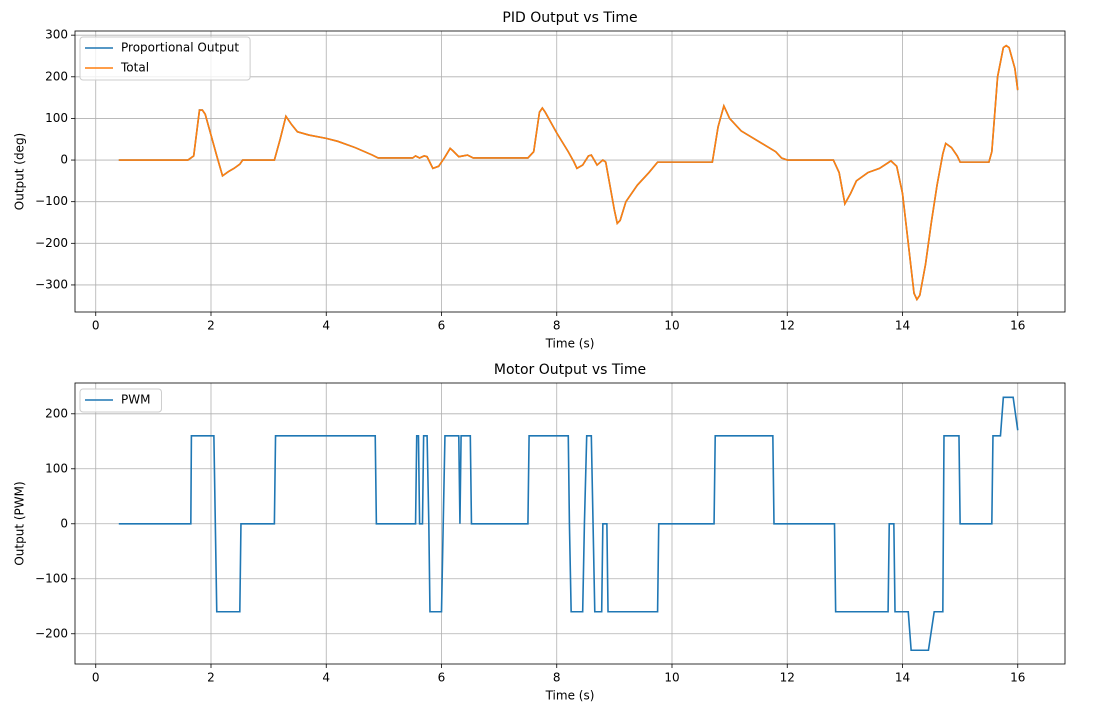 Image resolution: width=1094 pixels, height=710 pixels. I want to click on y-tick-label: −300, so click(51, 284).